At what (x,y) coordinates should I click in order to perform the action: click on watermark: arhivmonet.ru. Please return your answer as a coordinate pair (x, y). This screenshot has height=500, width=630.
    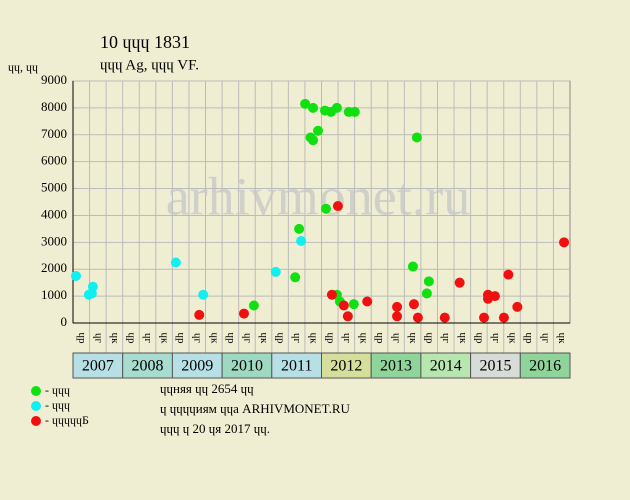
    Looking at the image, I should click on (318, 196).